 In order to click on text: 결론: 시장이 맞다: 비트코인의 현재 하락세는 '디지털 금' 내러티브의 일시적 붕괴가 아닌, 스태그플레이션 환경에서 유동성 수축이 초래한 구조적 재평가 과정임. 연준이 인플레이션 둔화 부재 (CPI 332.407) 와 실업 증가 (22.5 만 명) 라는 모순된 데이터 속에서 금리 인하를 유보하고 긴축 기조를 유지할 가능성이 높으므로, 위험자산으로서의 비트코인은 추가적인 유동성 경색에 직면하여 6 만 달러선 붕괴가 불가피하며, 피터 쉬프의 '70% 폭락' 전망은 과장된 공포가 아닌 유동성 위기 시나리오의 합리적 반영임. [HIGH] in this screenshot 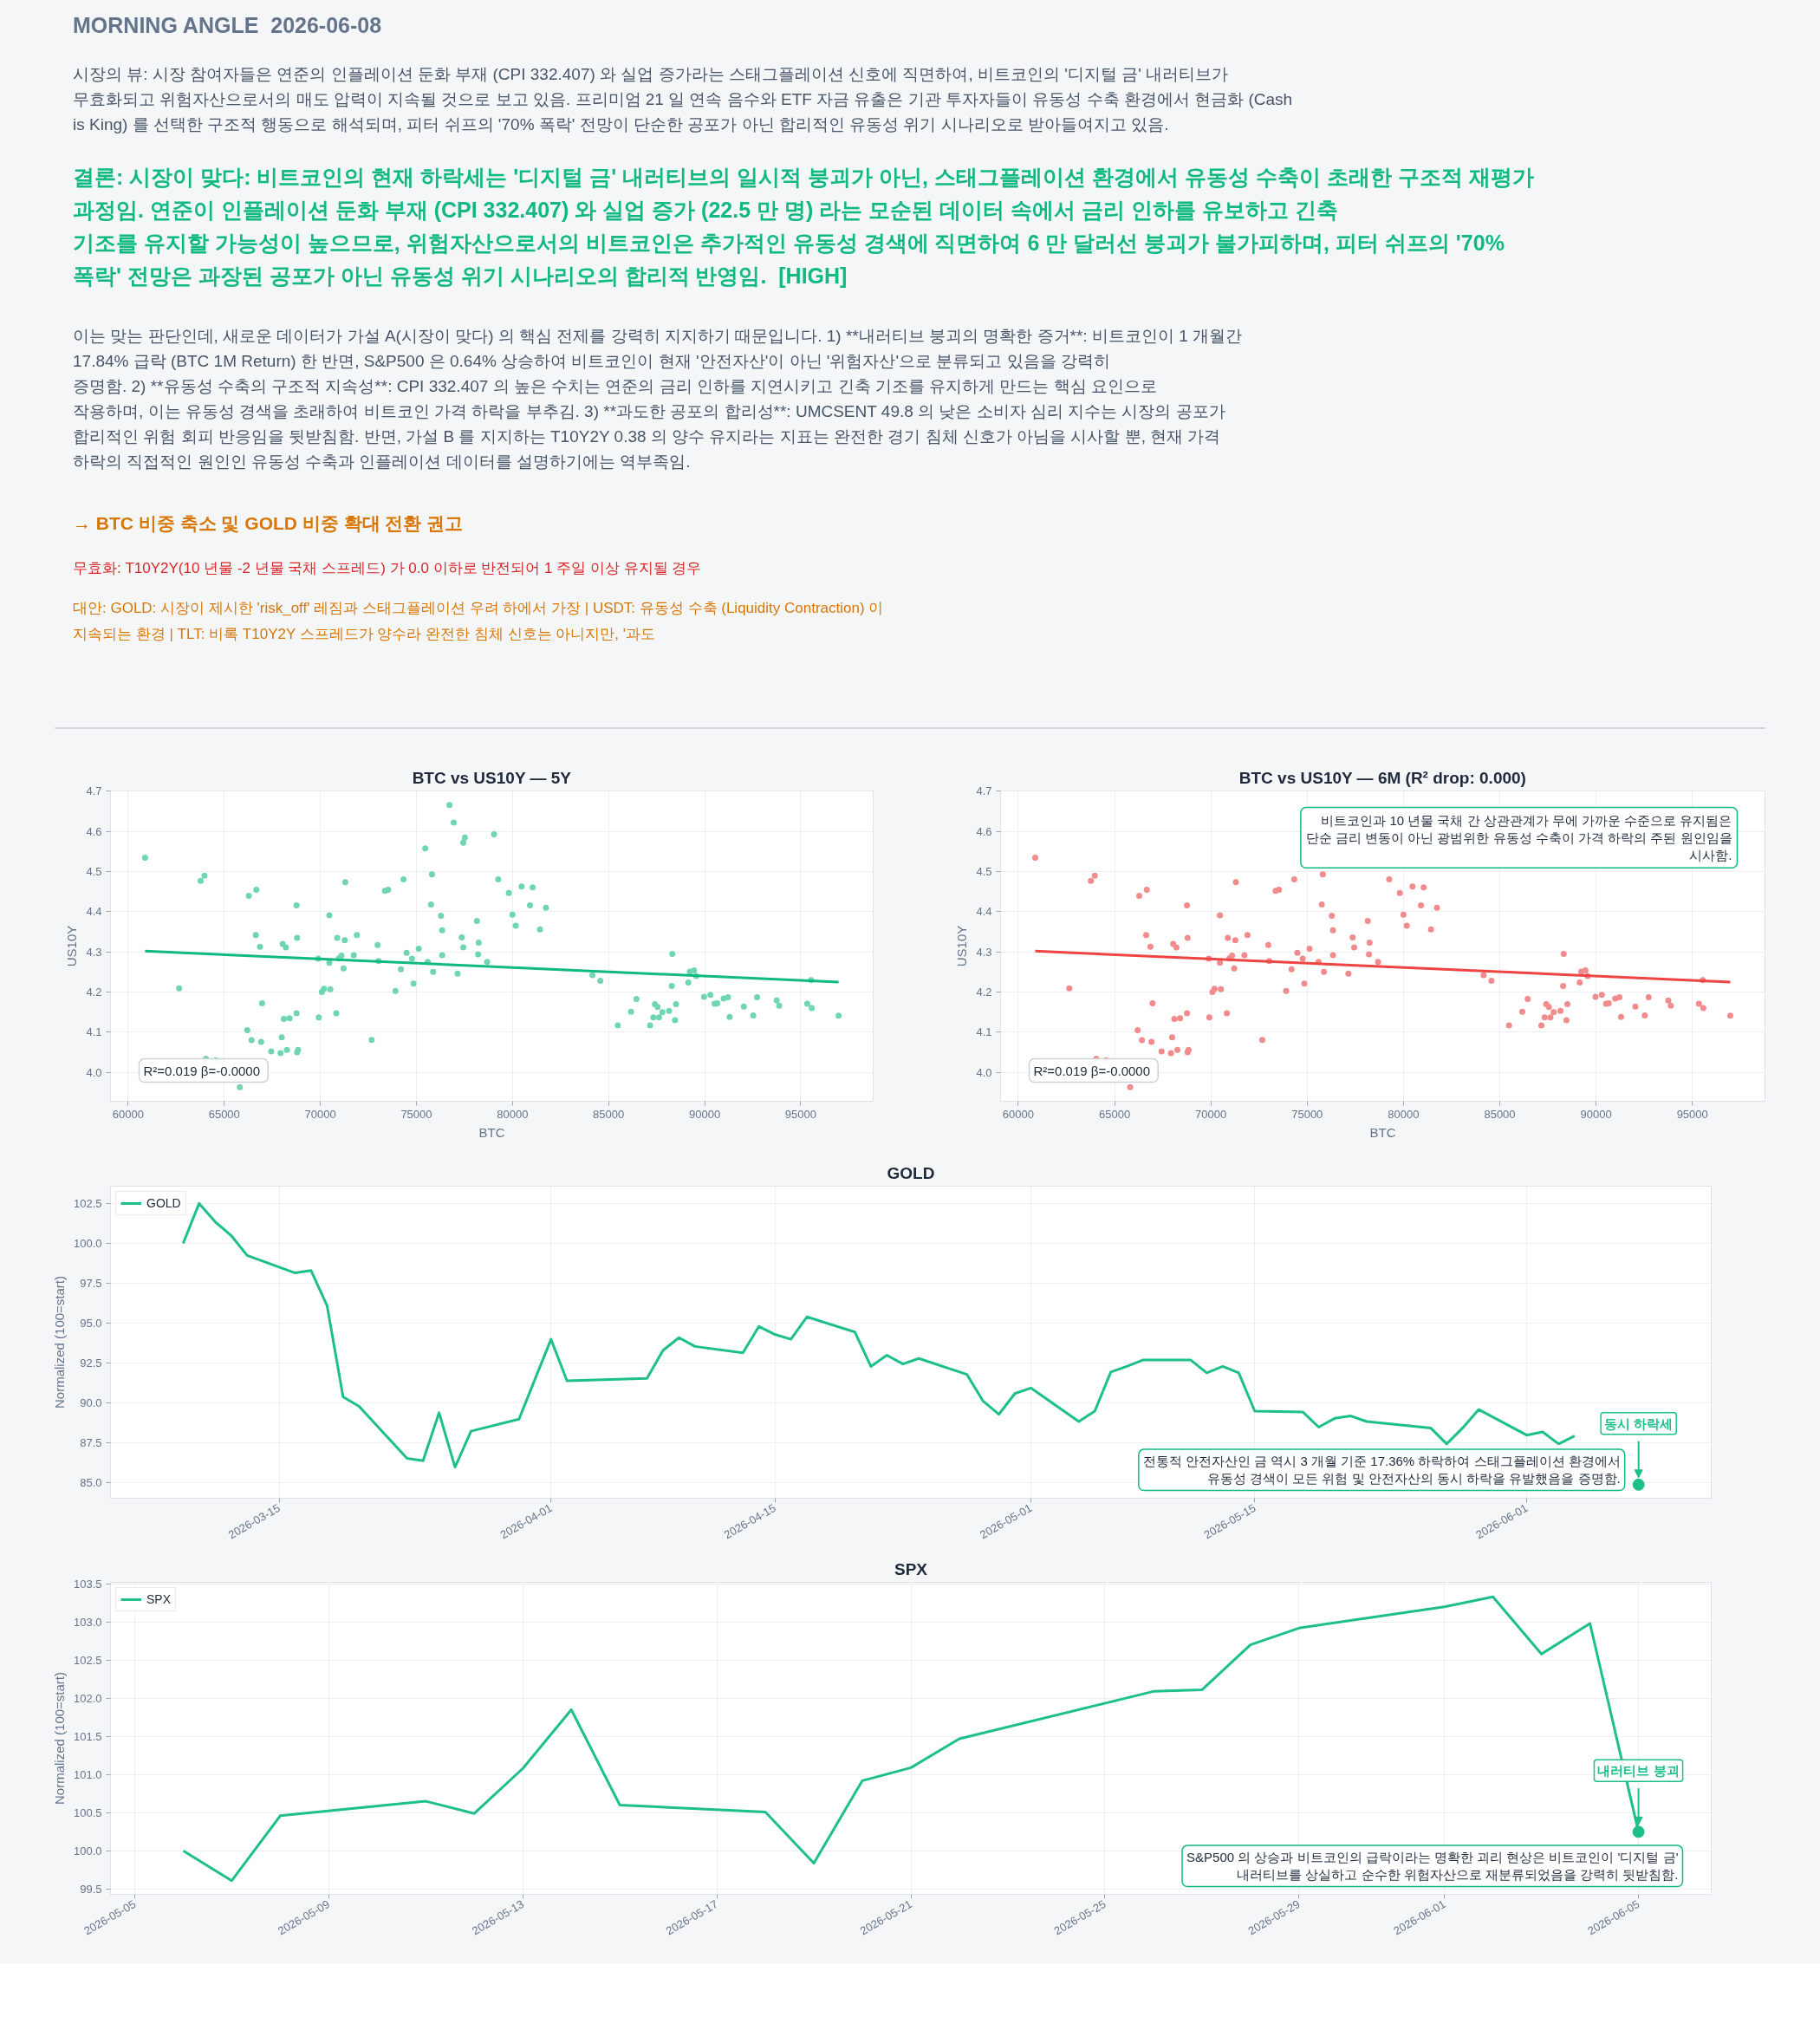, I will do `click(804, 227)`.